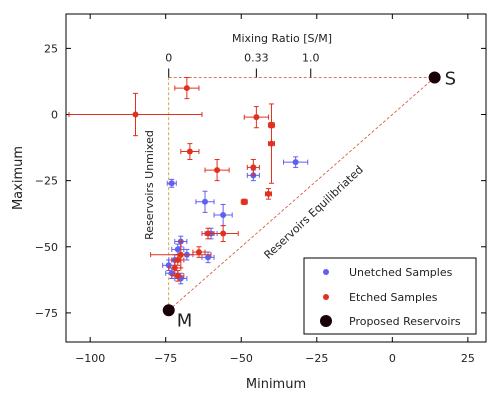 This screenshot has height=404, width=500. Describe the element at coordinates (51, 48) in the screenshot. I see `y-tick-label: 25` at that location.